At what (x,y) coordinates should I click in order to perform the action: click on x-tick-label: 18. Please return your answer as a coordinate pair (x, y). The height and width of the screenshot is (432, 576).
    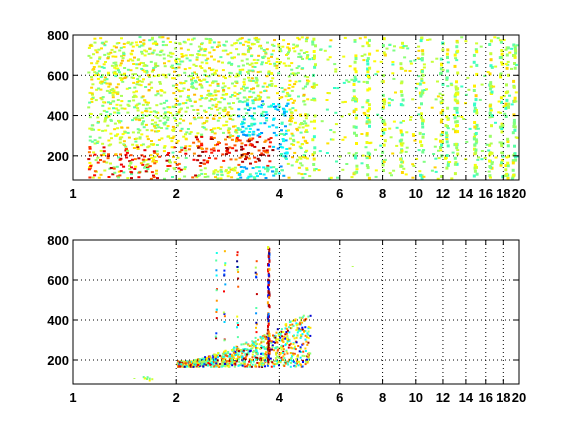
    Looking at the image, I should click on (503, 193).